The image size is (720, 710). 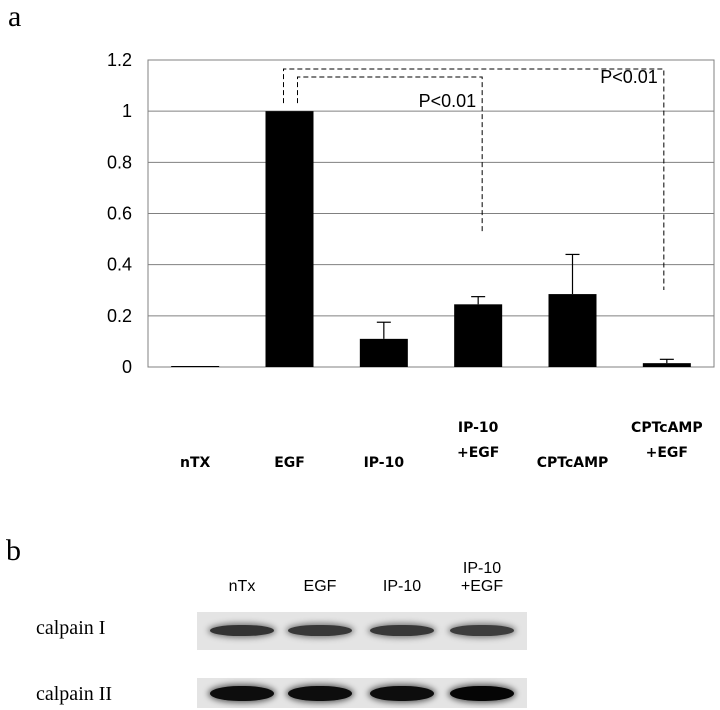 I want to click on y-tick-label: 0, so click(x=127, y=367).